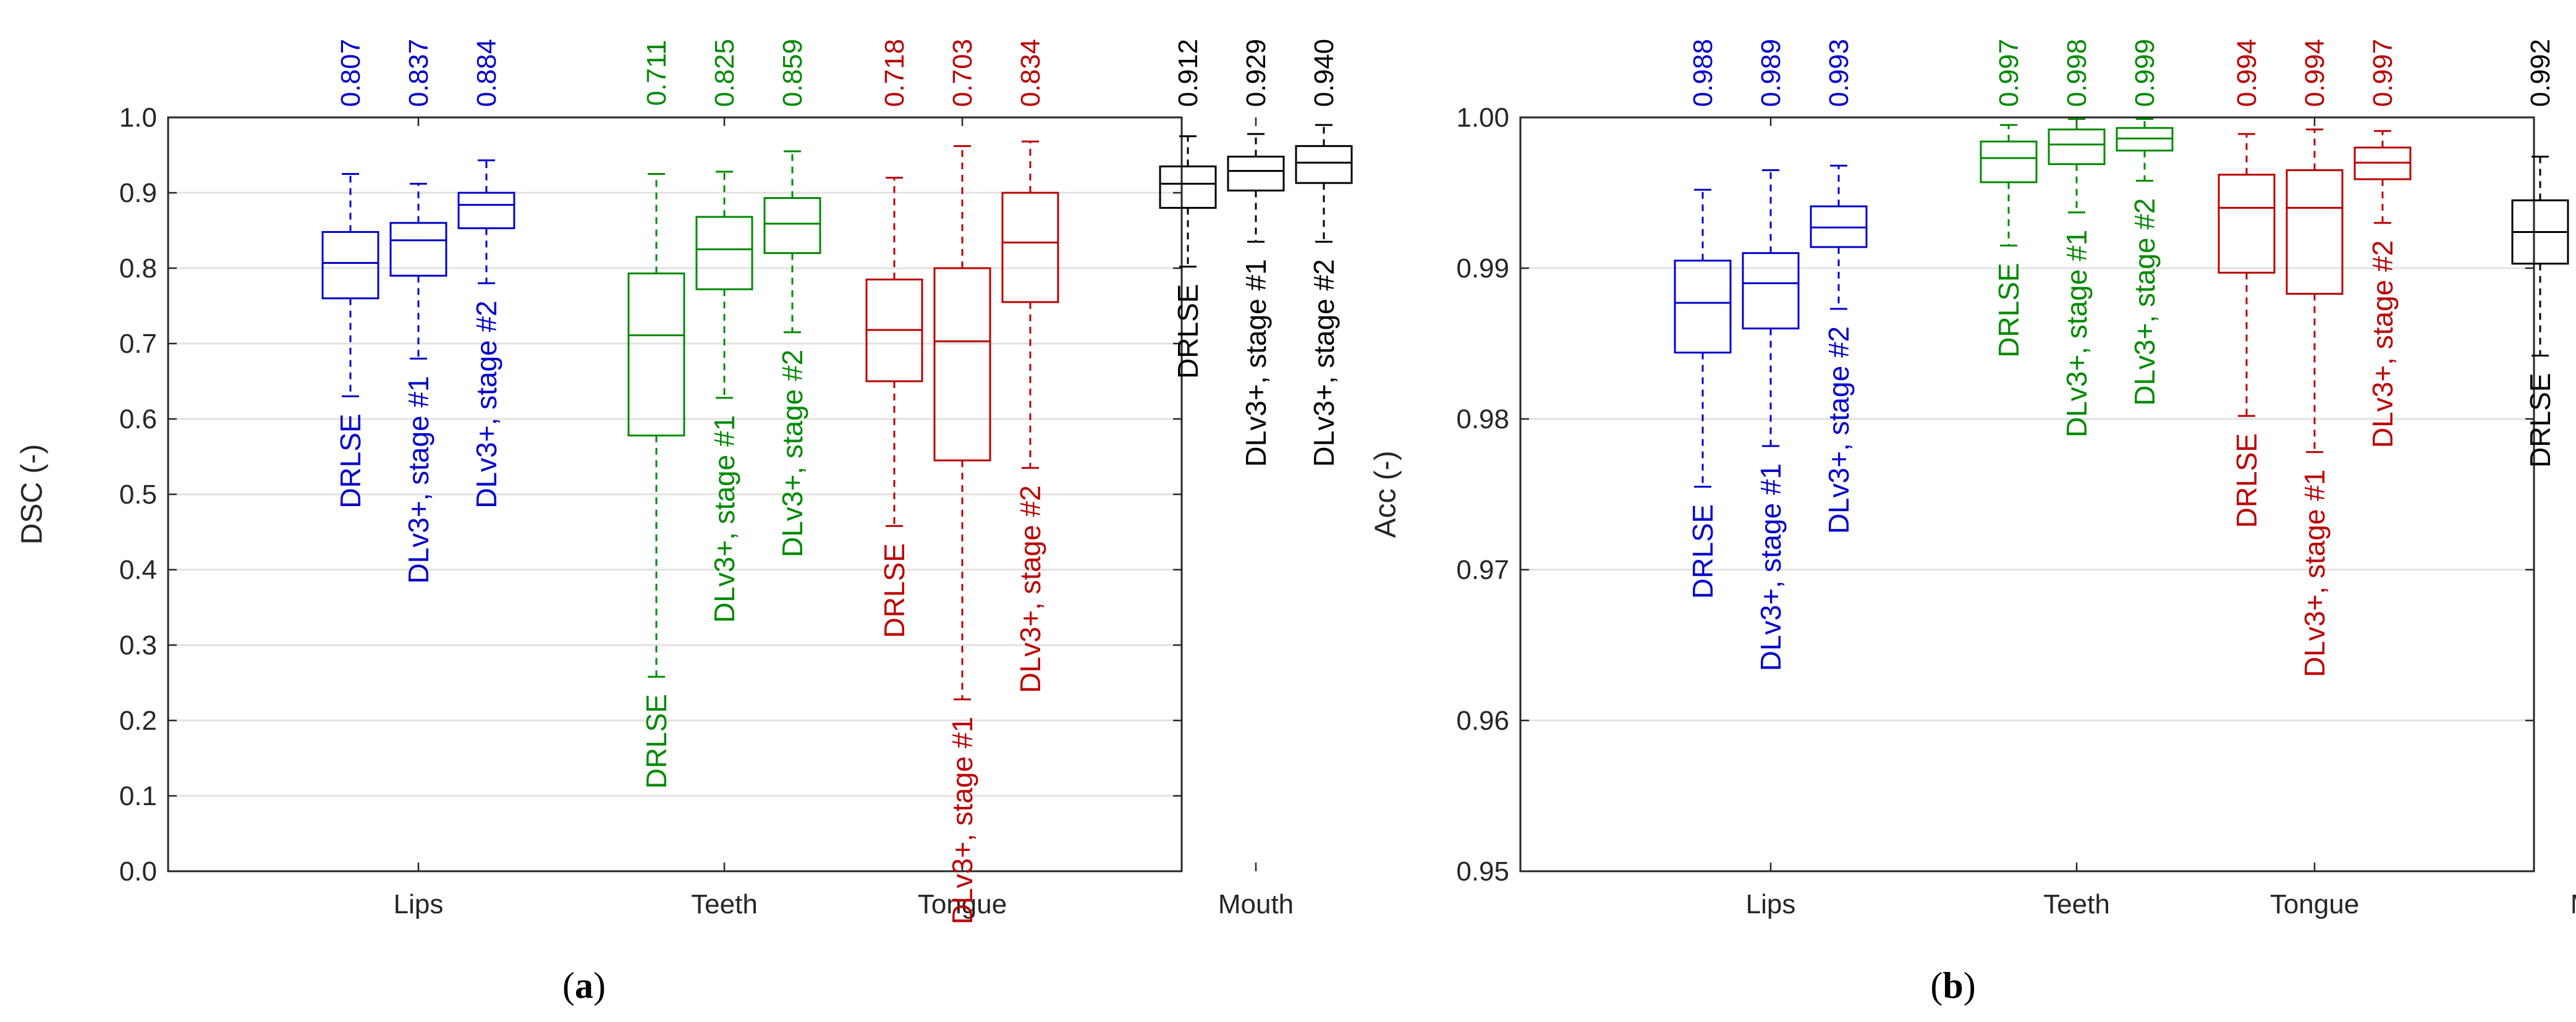 The width and height of the screenshot is (2576, 1022). I want to click on median-value-label: 0.718, so click(894, 73).